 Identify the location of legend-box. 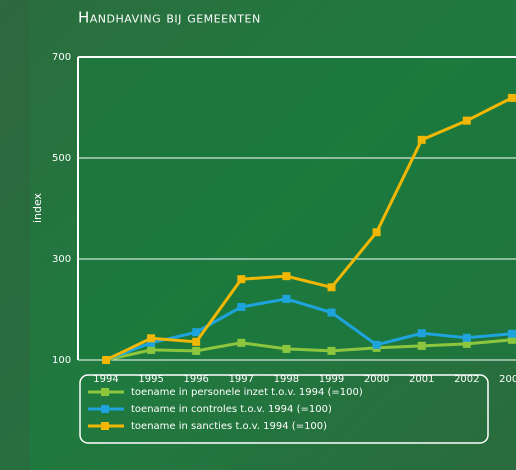
(284, 409).